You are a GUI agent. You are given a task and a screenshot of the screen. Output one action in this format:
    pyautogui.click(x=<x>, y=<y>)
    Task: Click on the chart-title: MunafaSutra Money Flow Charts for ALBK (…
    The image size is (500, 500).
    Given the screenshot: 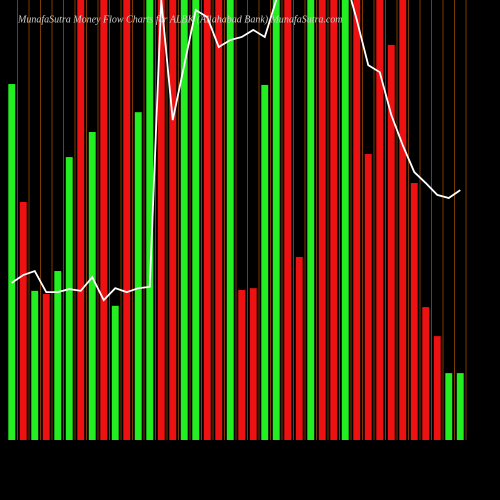 What is the action you would take?
    pyautogui.click(x=180, y=19)
    